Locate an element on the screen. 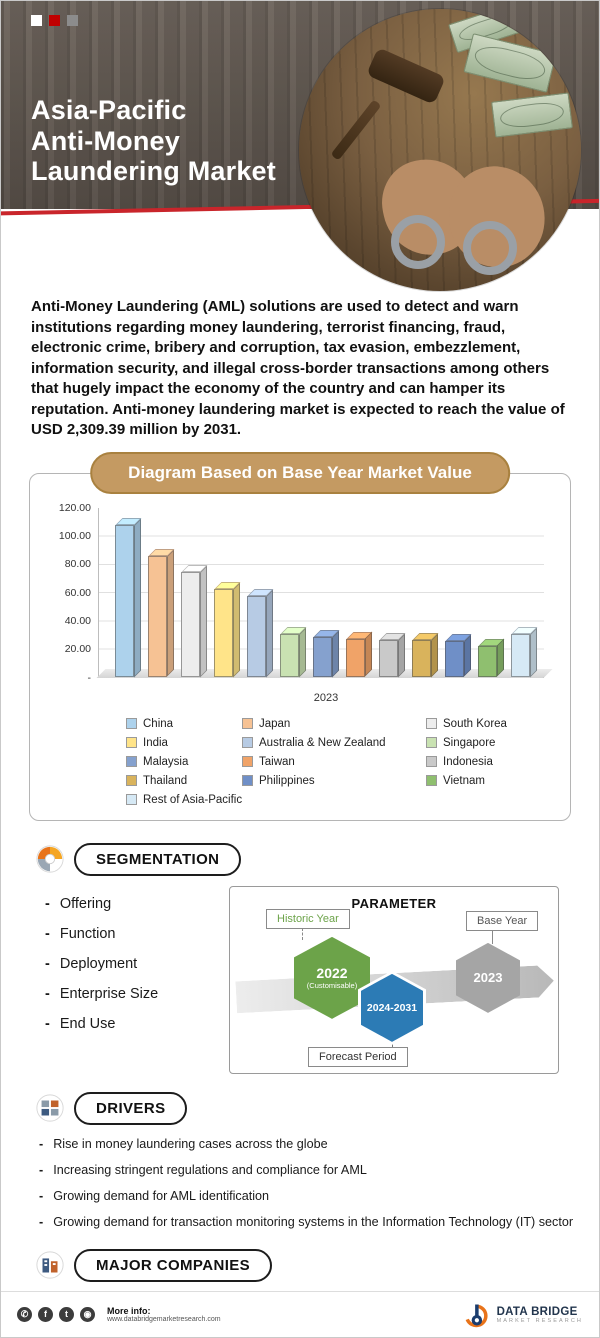  handcuff is located at coordinates (418, 242).